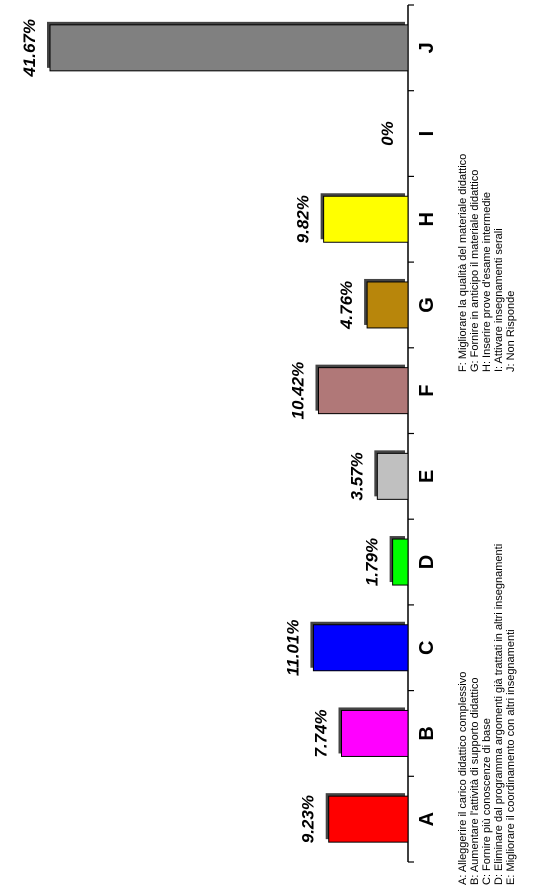 The height and width of the screenshot is (890, 537). I want to click on value-label-d: 1.79%, so click(372, 562).